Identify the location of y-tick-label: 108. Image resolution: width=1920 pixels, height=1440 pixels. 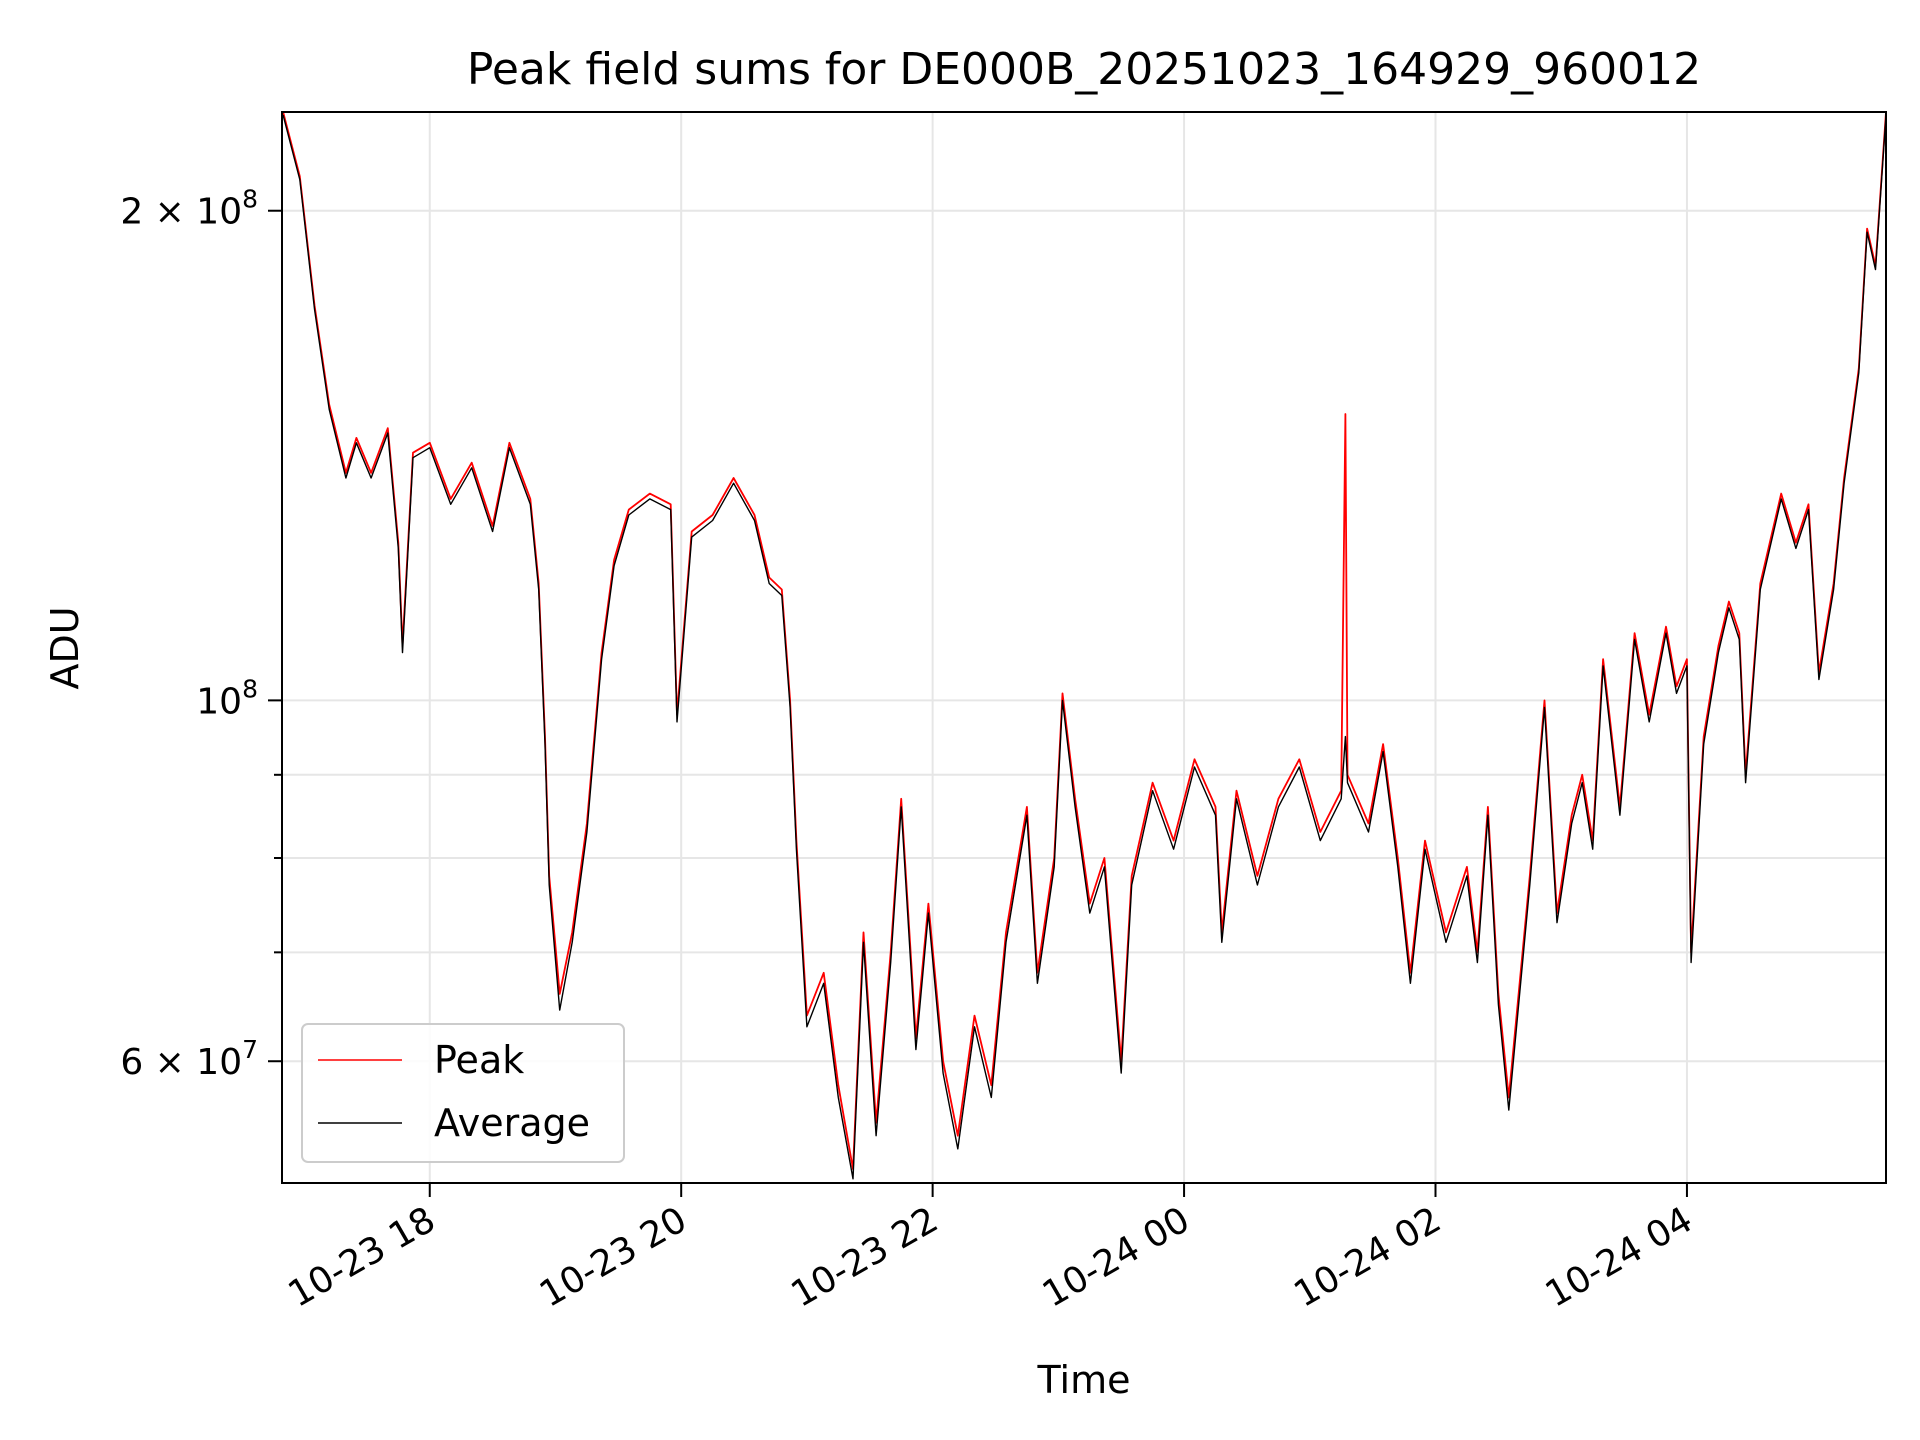
(227, 698).